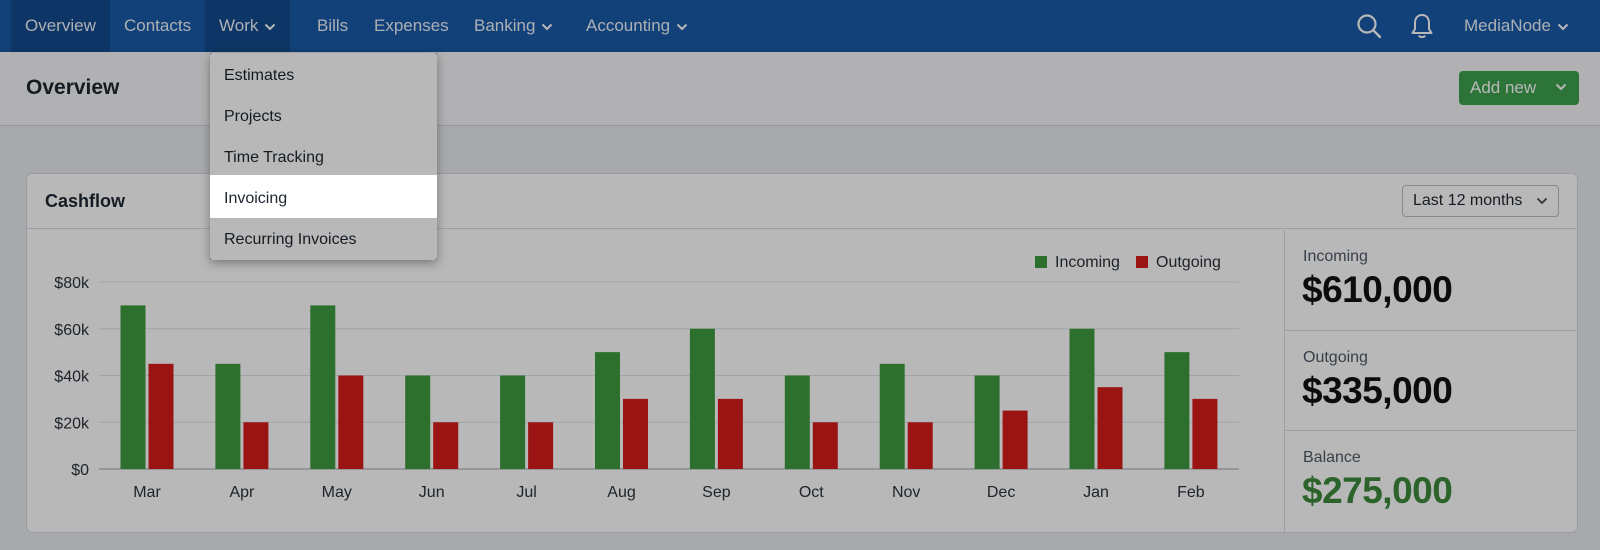  I want to click on x-tick-label: Jul, so click(526, 492).